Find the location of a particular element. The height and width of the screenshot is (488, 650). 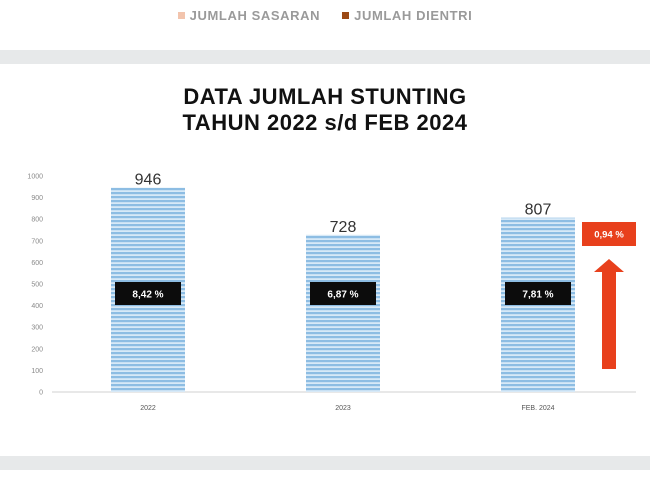

bar is located at coordinates (343, 313).